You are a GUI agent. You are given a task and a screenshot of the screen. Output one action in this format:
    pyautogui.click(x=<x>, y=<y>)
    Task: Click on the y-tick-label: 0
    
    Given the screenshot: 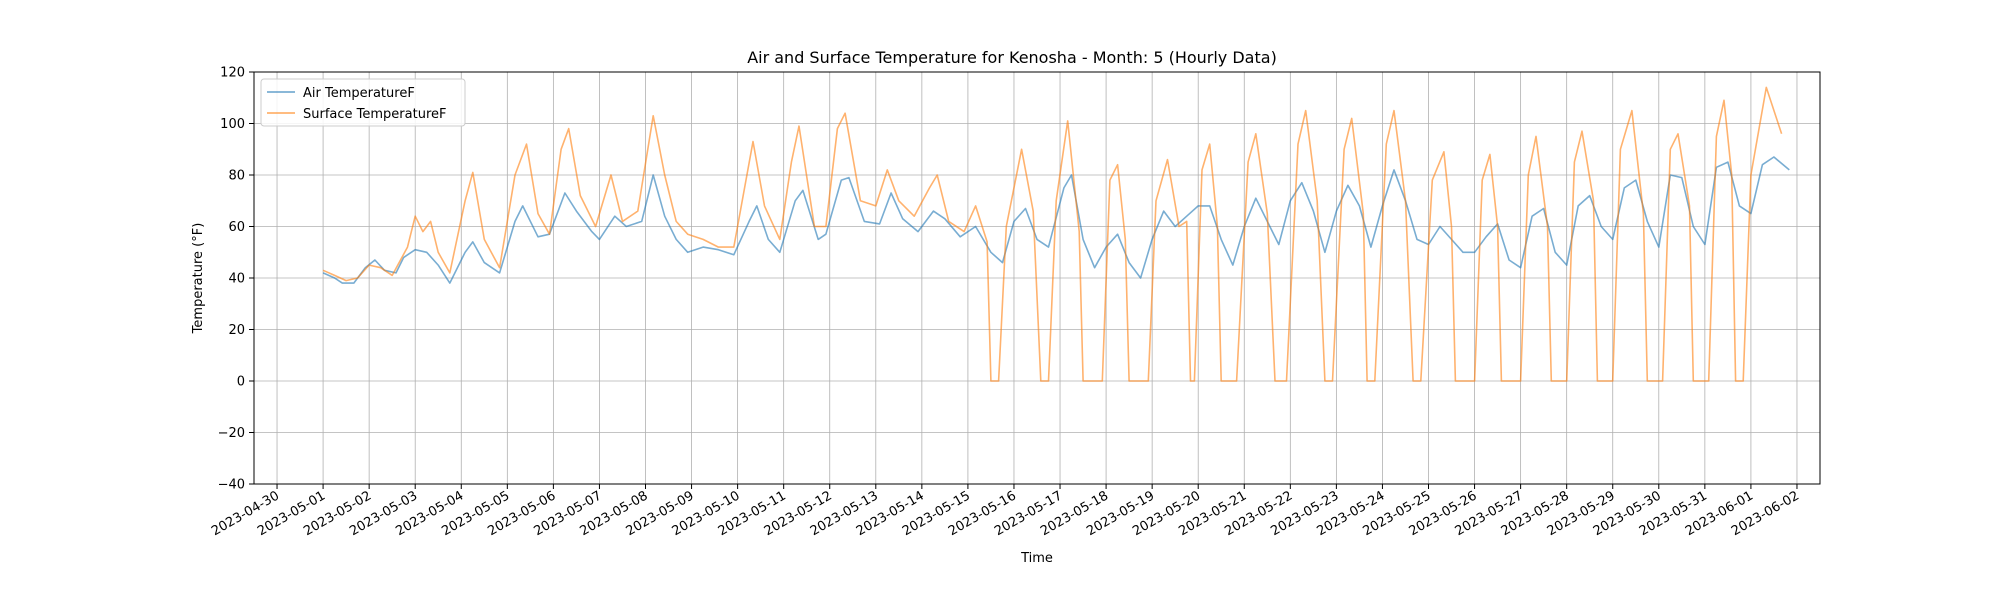 What is the action you would take?
    pyautogui.click(x=241, y=382)
    